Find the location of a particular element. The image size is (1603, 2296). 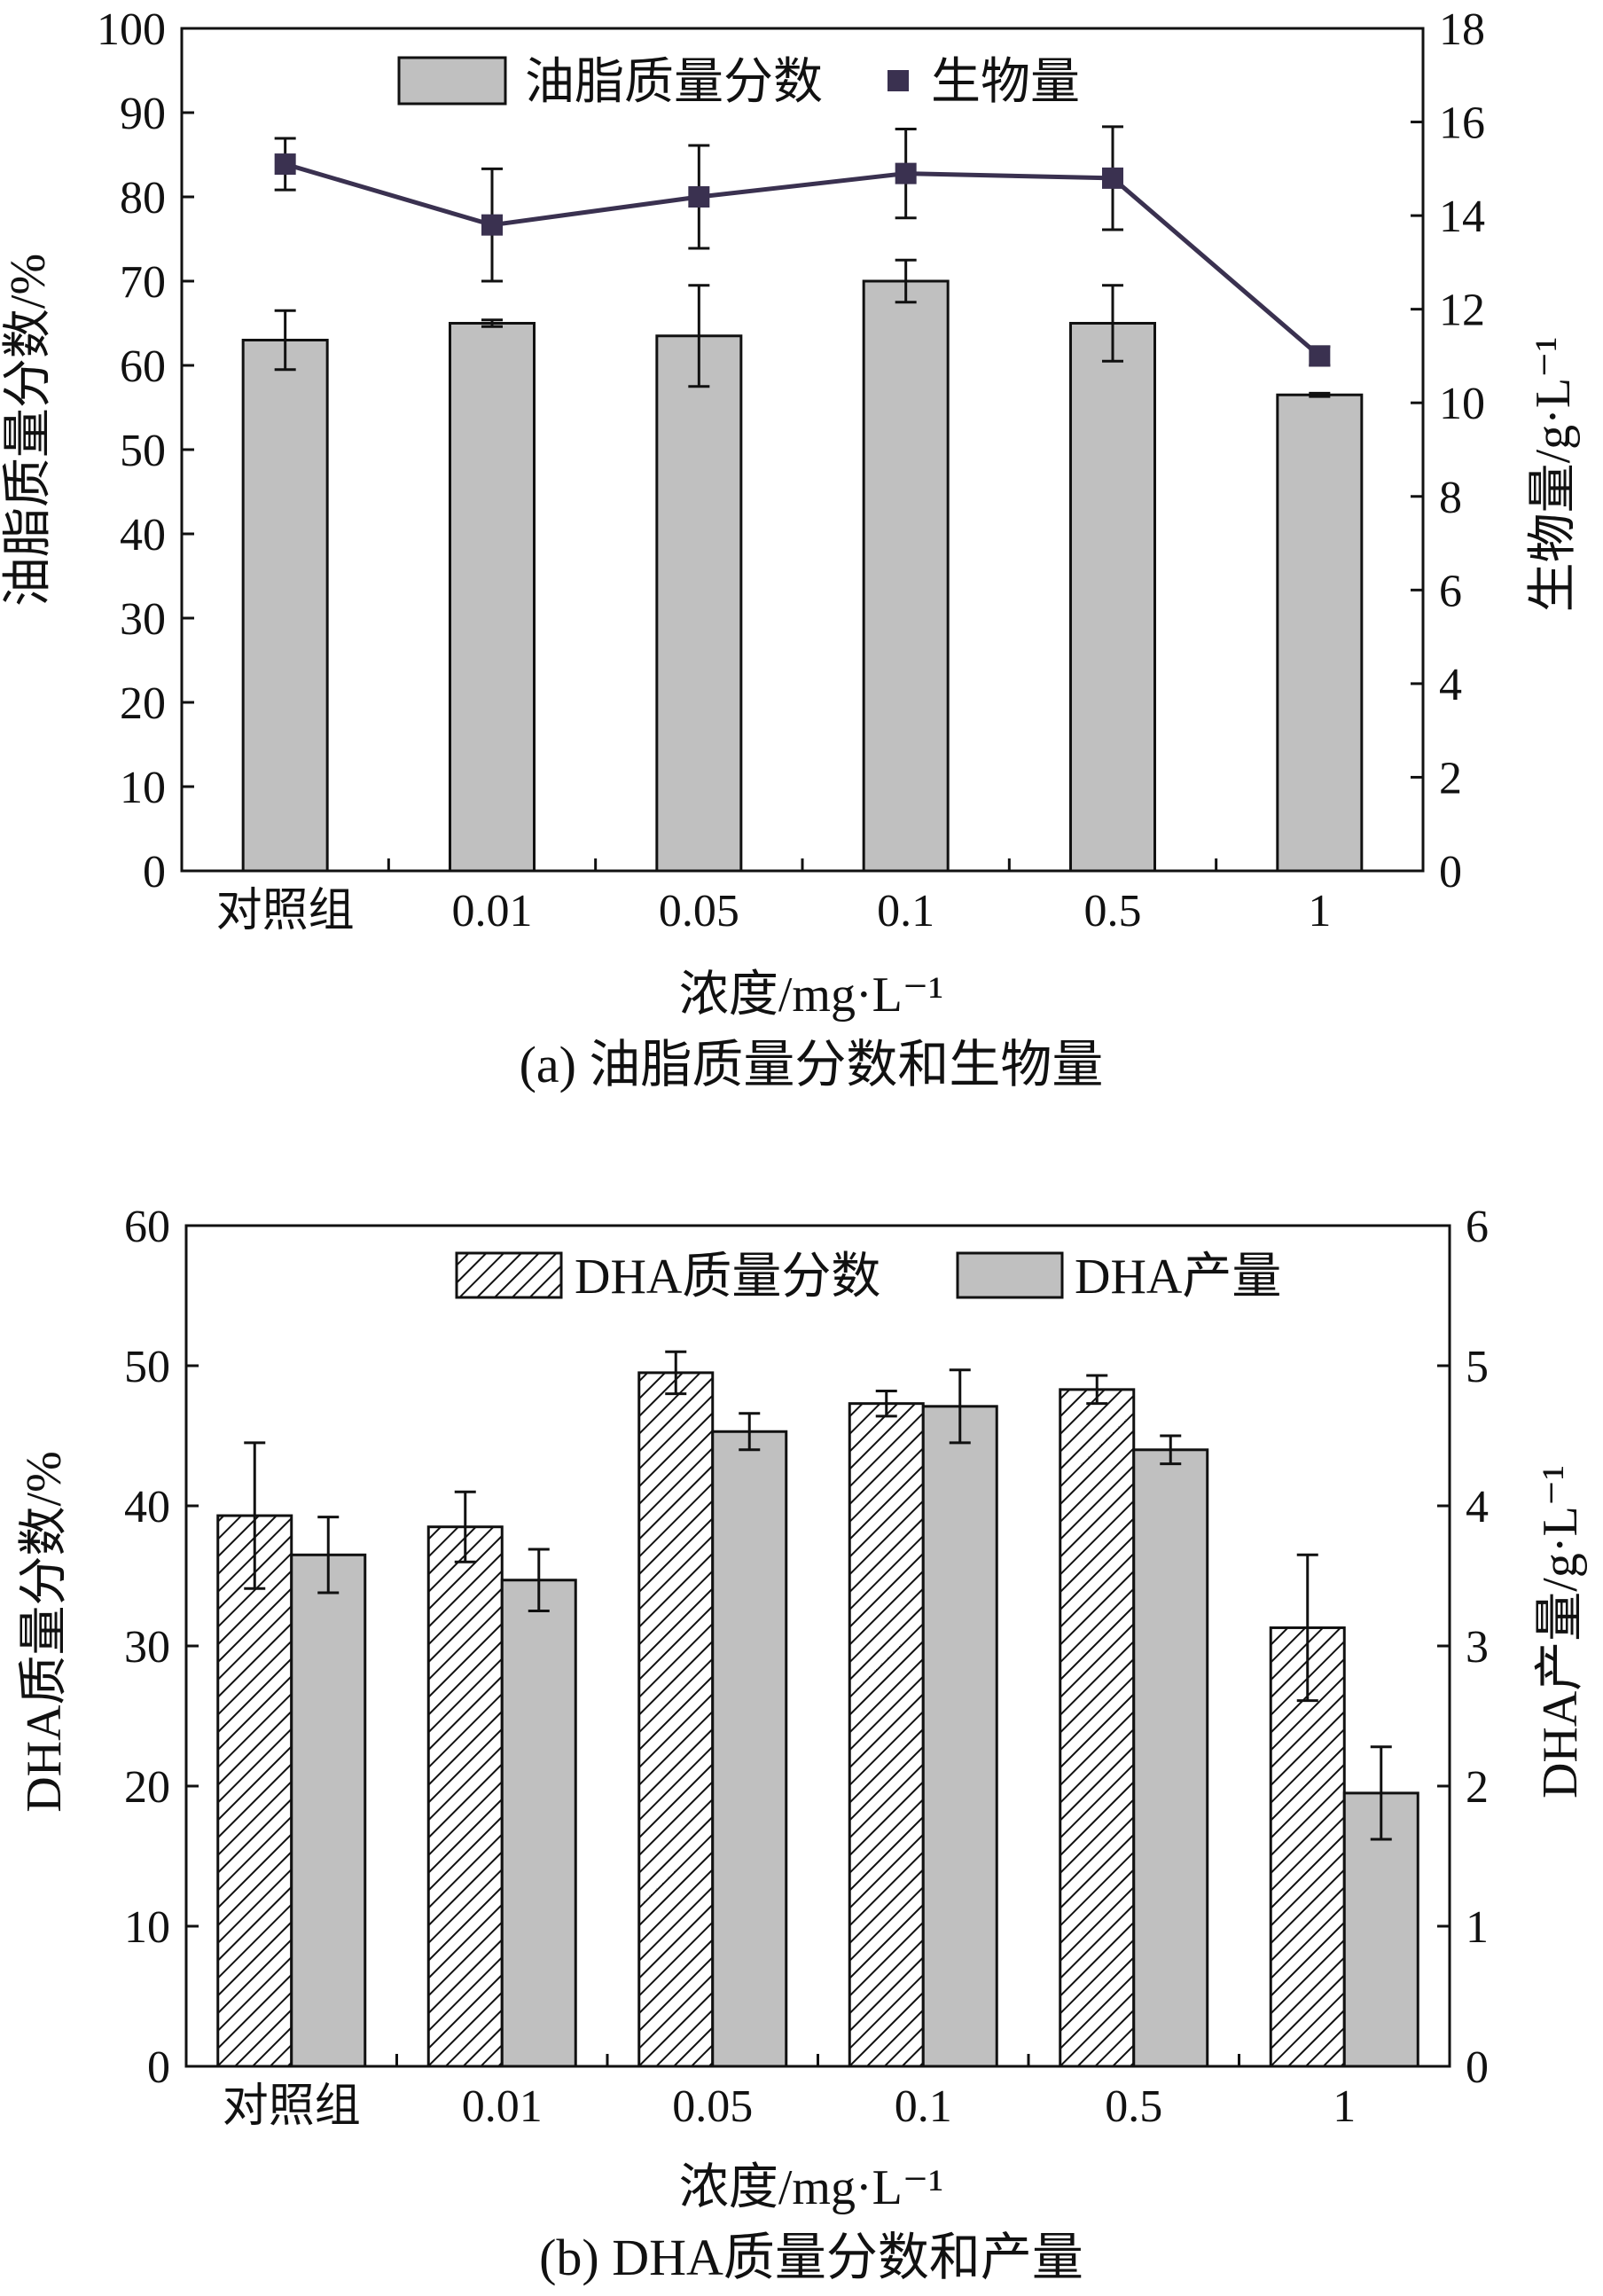

chart-b-ytick-right-label: 6 is located at coordinates (1477, 1227).